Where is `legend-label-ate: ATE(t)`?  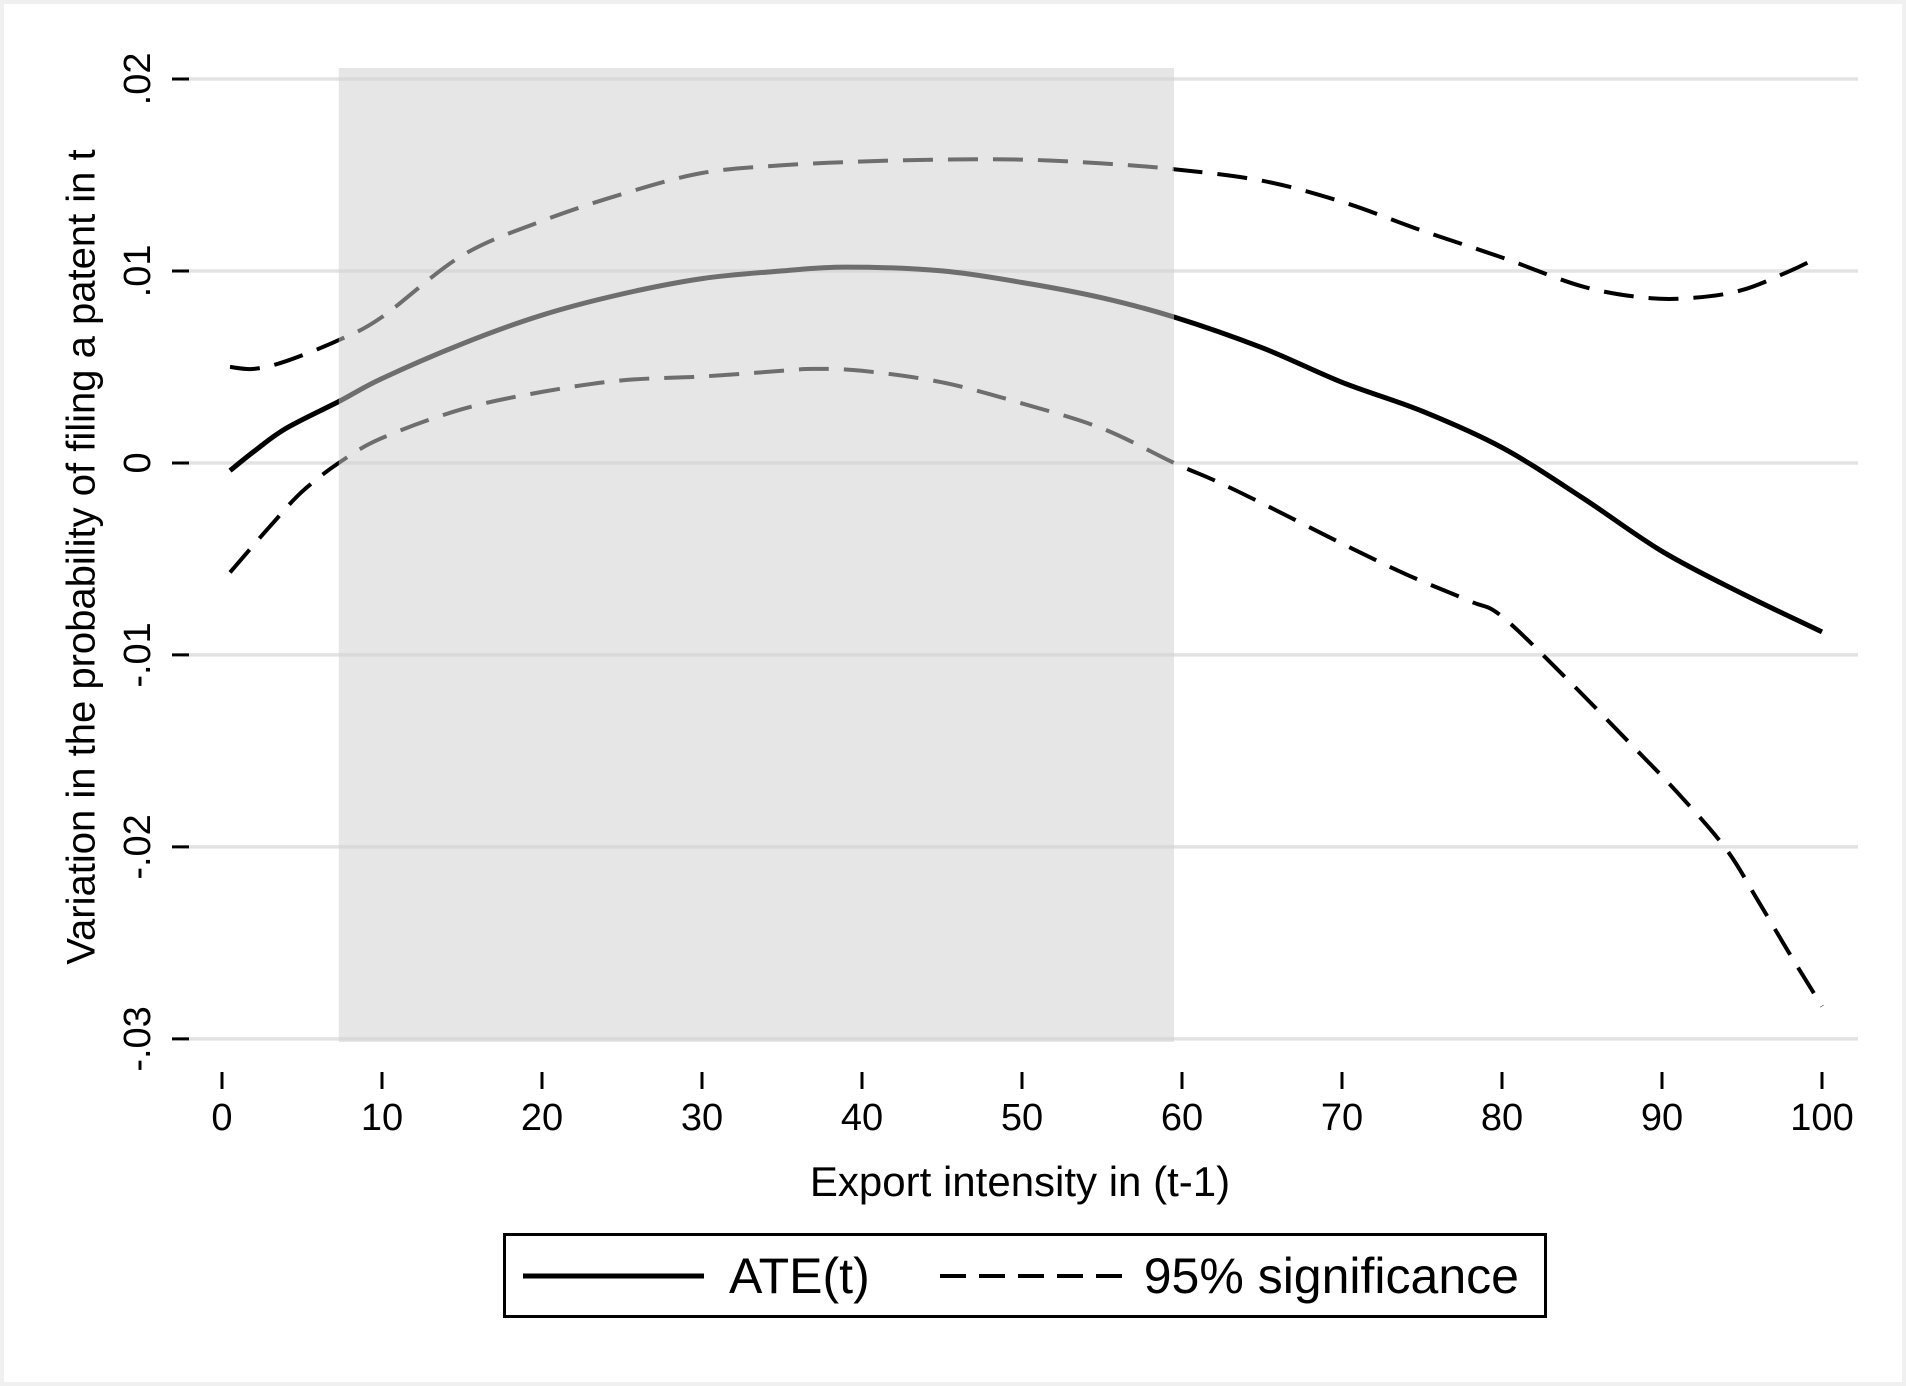
legend-label-ate: ATE(t) is located at coordinates (799, 1275).